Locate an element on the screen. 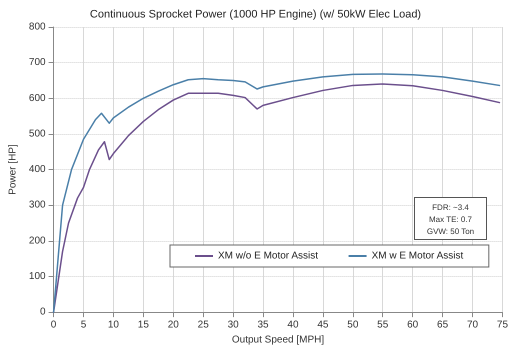 This screenshot has width=511, height=350. annotation: Max TE: 0.7 is located at coordinates (451, 219).